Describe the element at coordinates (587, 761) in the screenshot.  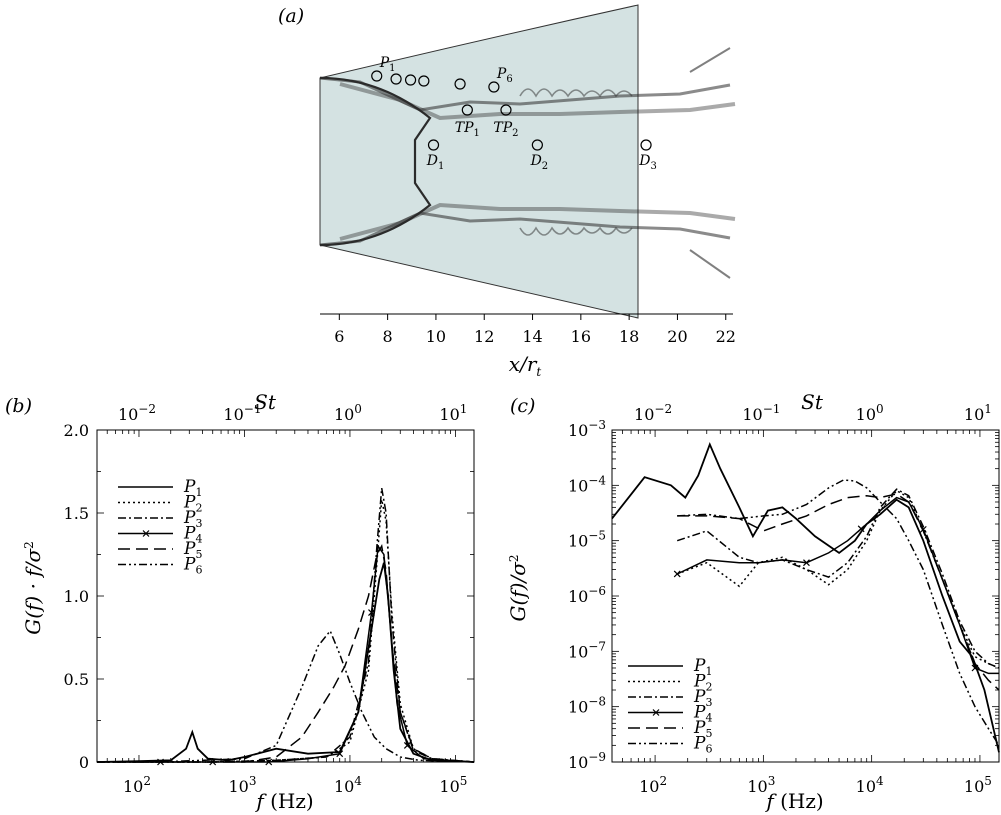
I see `y-tick-label: 10⁻⁹` at that location.